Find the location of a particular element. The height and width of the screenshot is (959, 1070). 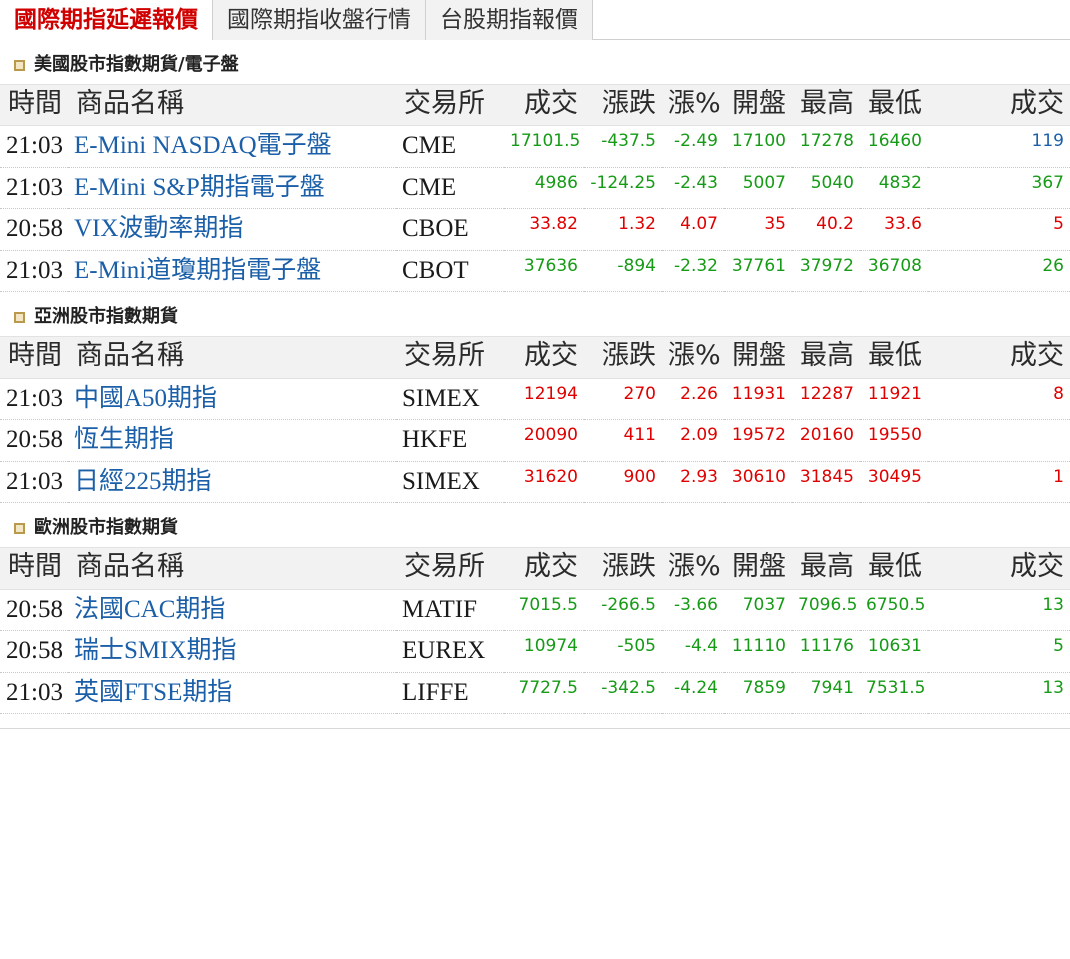

cell-change: -894 is located at coordinates (623, 271).